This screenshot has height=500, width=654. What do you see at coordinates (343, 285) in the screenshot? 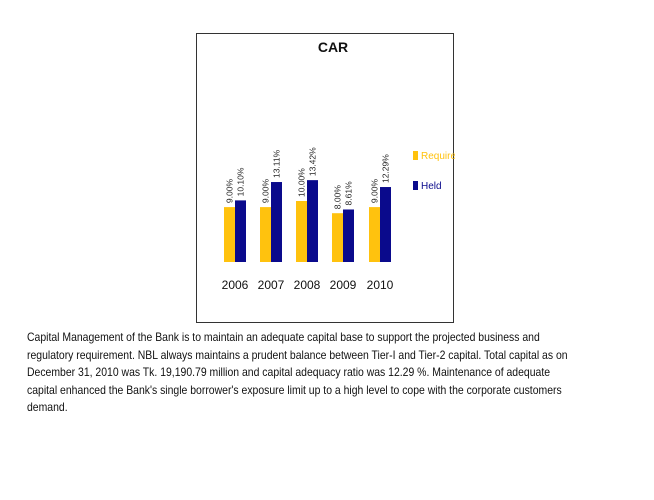
I see `x-tick-2009: 2009` at bounding box center [343, 285].